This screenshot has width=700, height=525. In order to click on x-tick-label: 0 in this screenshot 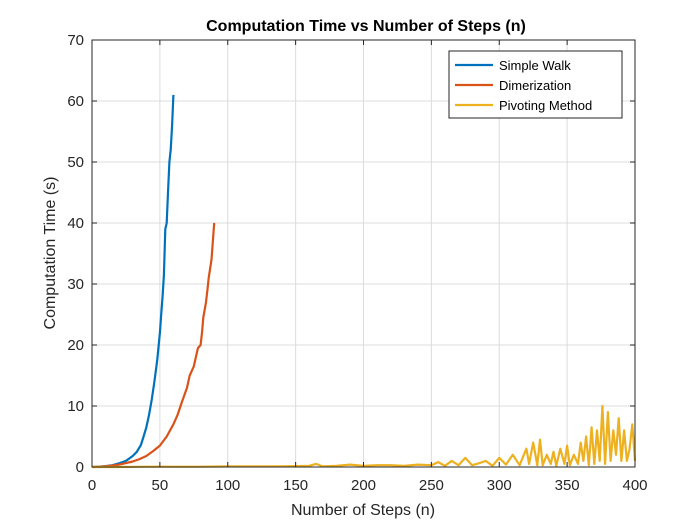, I will do `click(92, 485)`.